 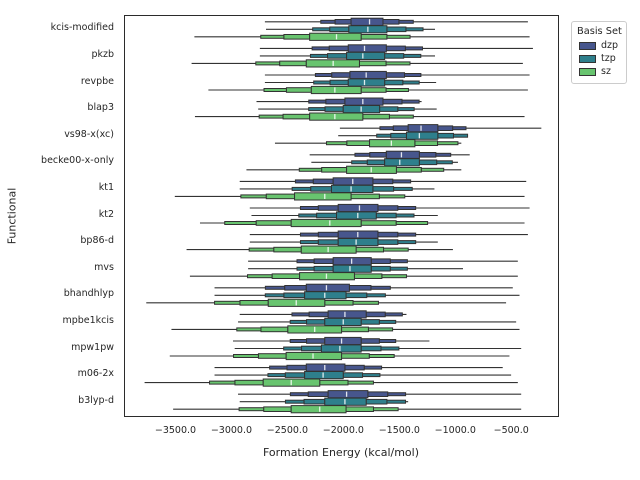 I want to click on y-tick-label-m06-2x: m06-2x, so click(x=95, y=374).